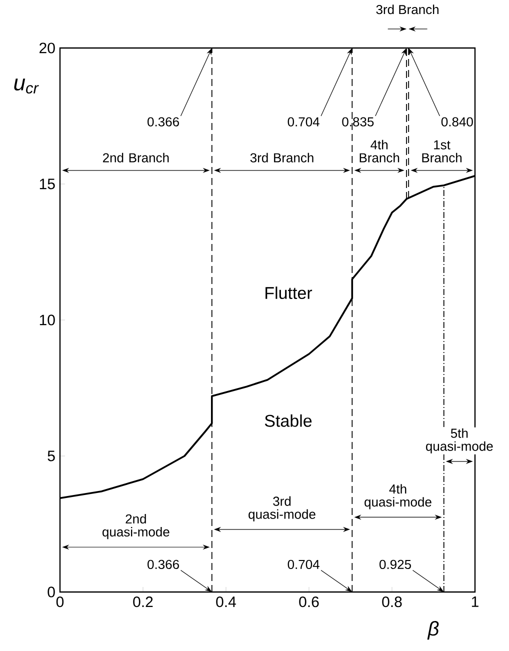  What do you see at coordinates (289, 293) in the screenshot?
I see `annotation: Flutter` at bounding box center [289, 293].